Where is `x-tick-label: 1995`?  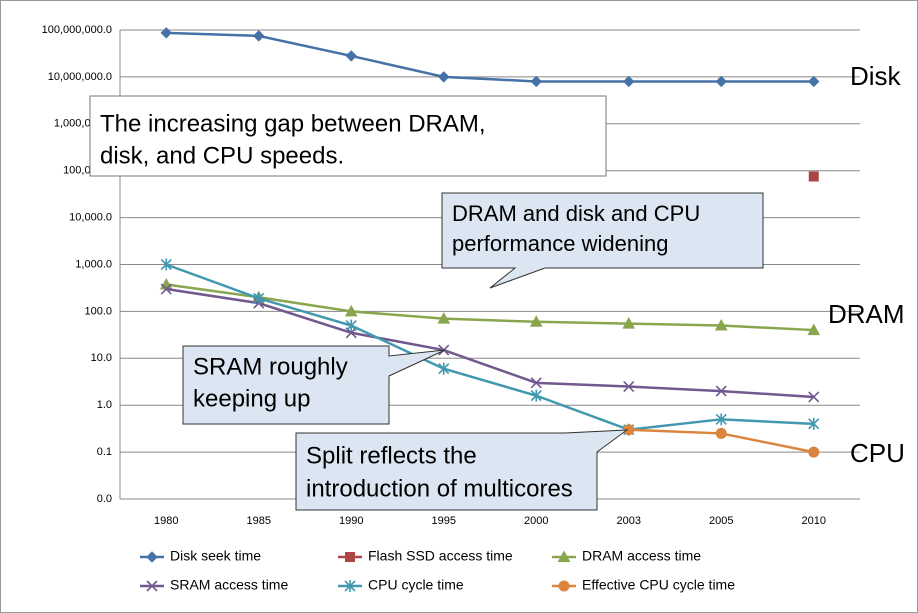
x-tick-label: 1995 is located at coordinates (444, 521).